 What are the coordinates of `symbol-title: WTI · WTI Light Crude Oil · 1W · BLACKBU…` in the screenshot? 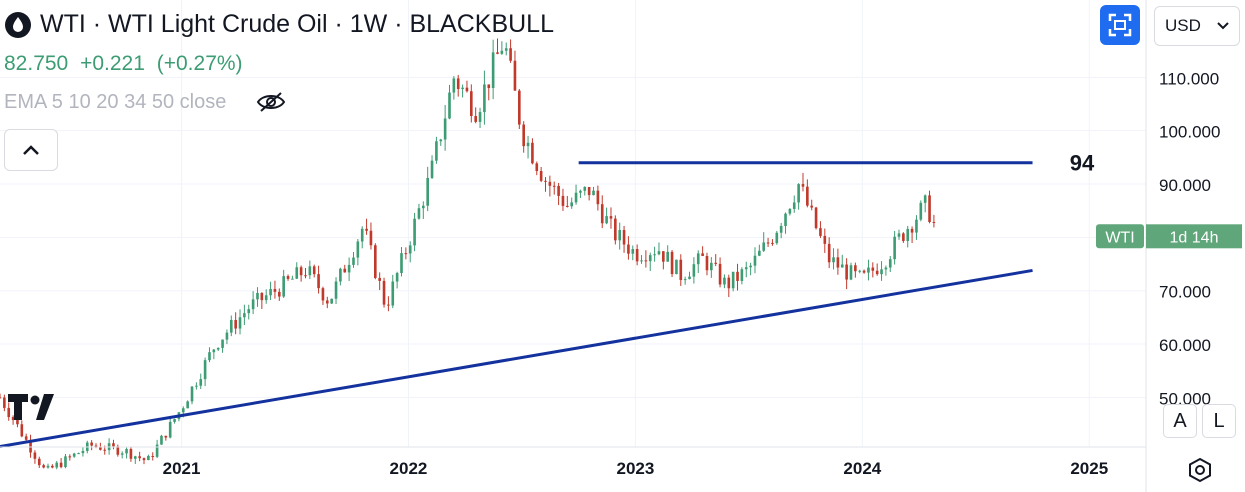 It's located at (297, 24).